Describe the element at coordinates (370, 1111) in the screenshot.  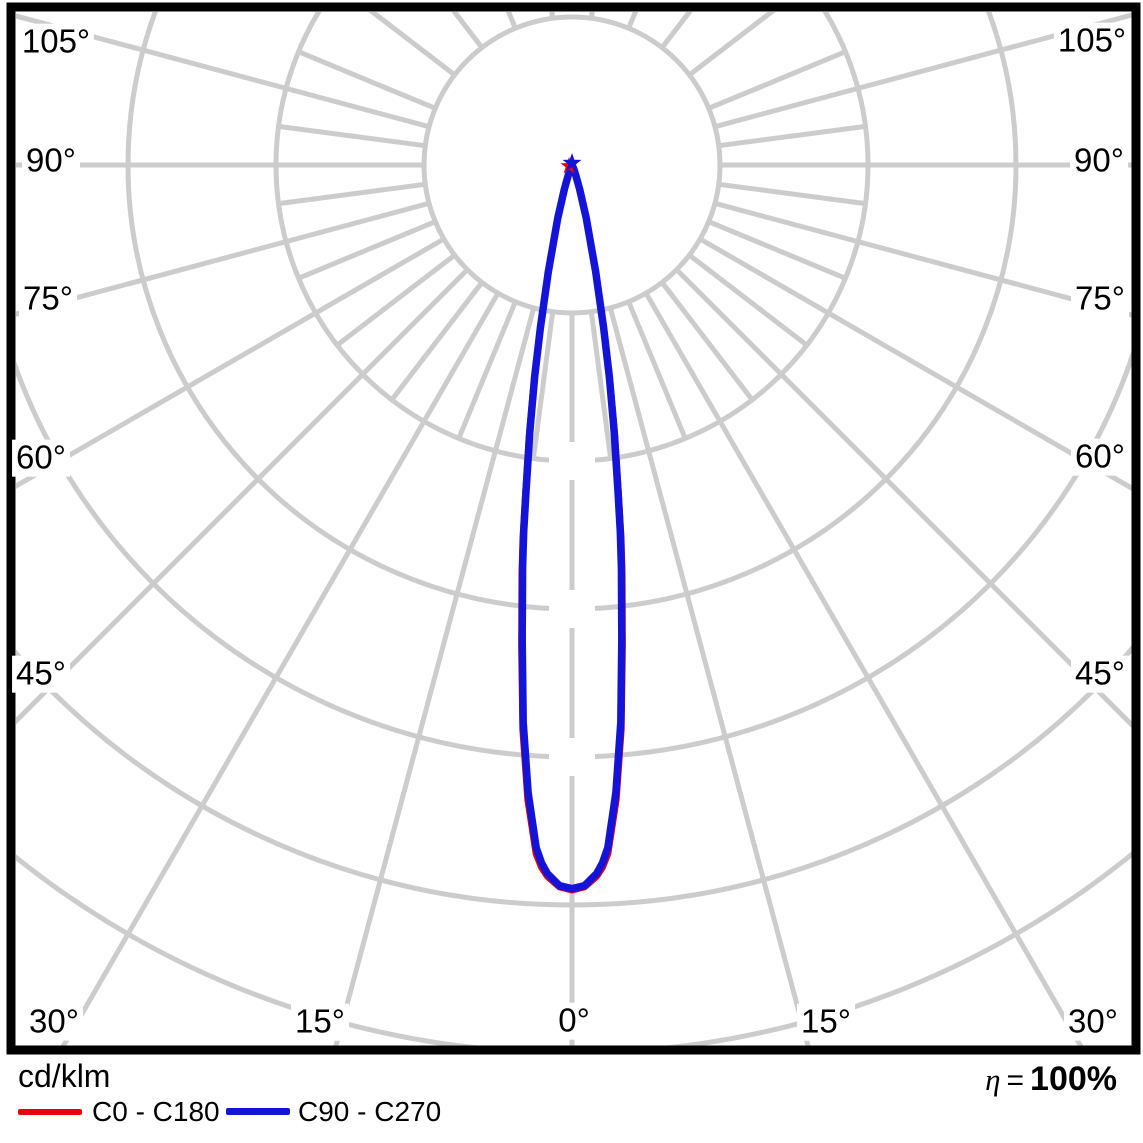
I see `legend-label-c90-c270: C90 - C270` at that location.